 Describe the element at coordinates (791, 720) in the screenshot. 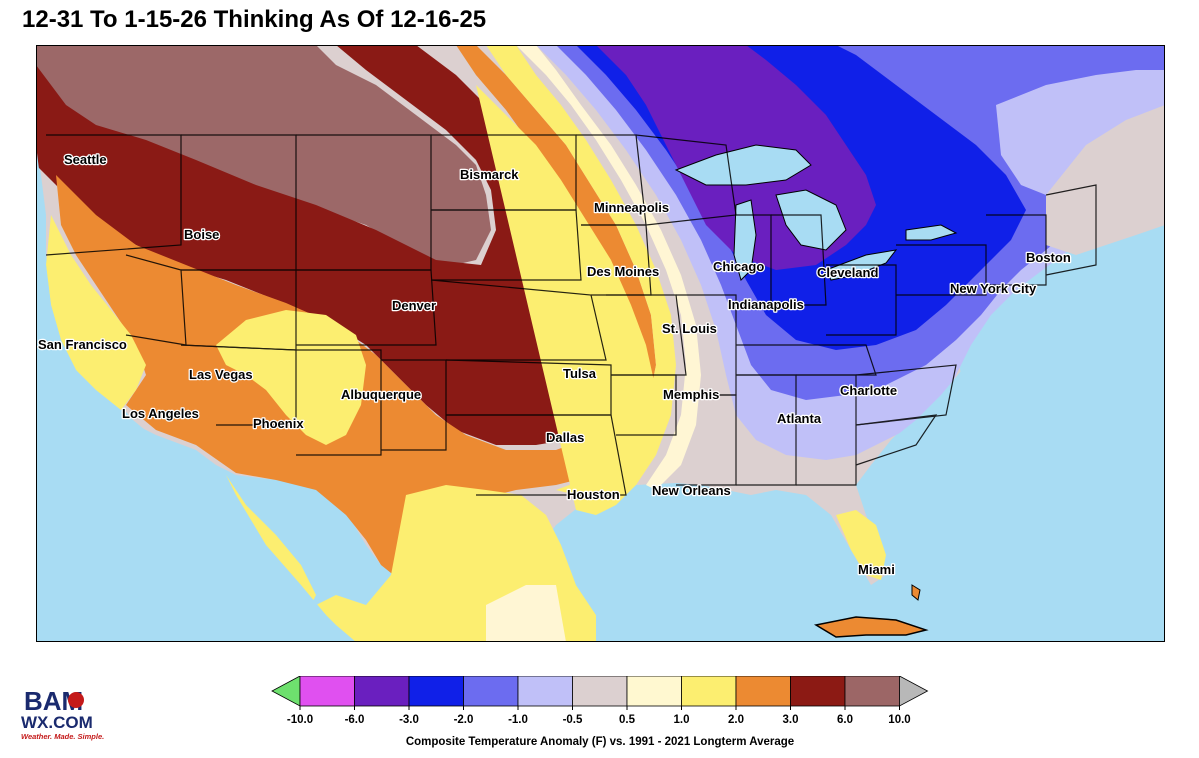

I see `legend-tick-label: 3.0` at that location.